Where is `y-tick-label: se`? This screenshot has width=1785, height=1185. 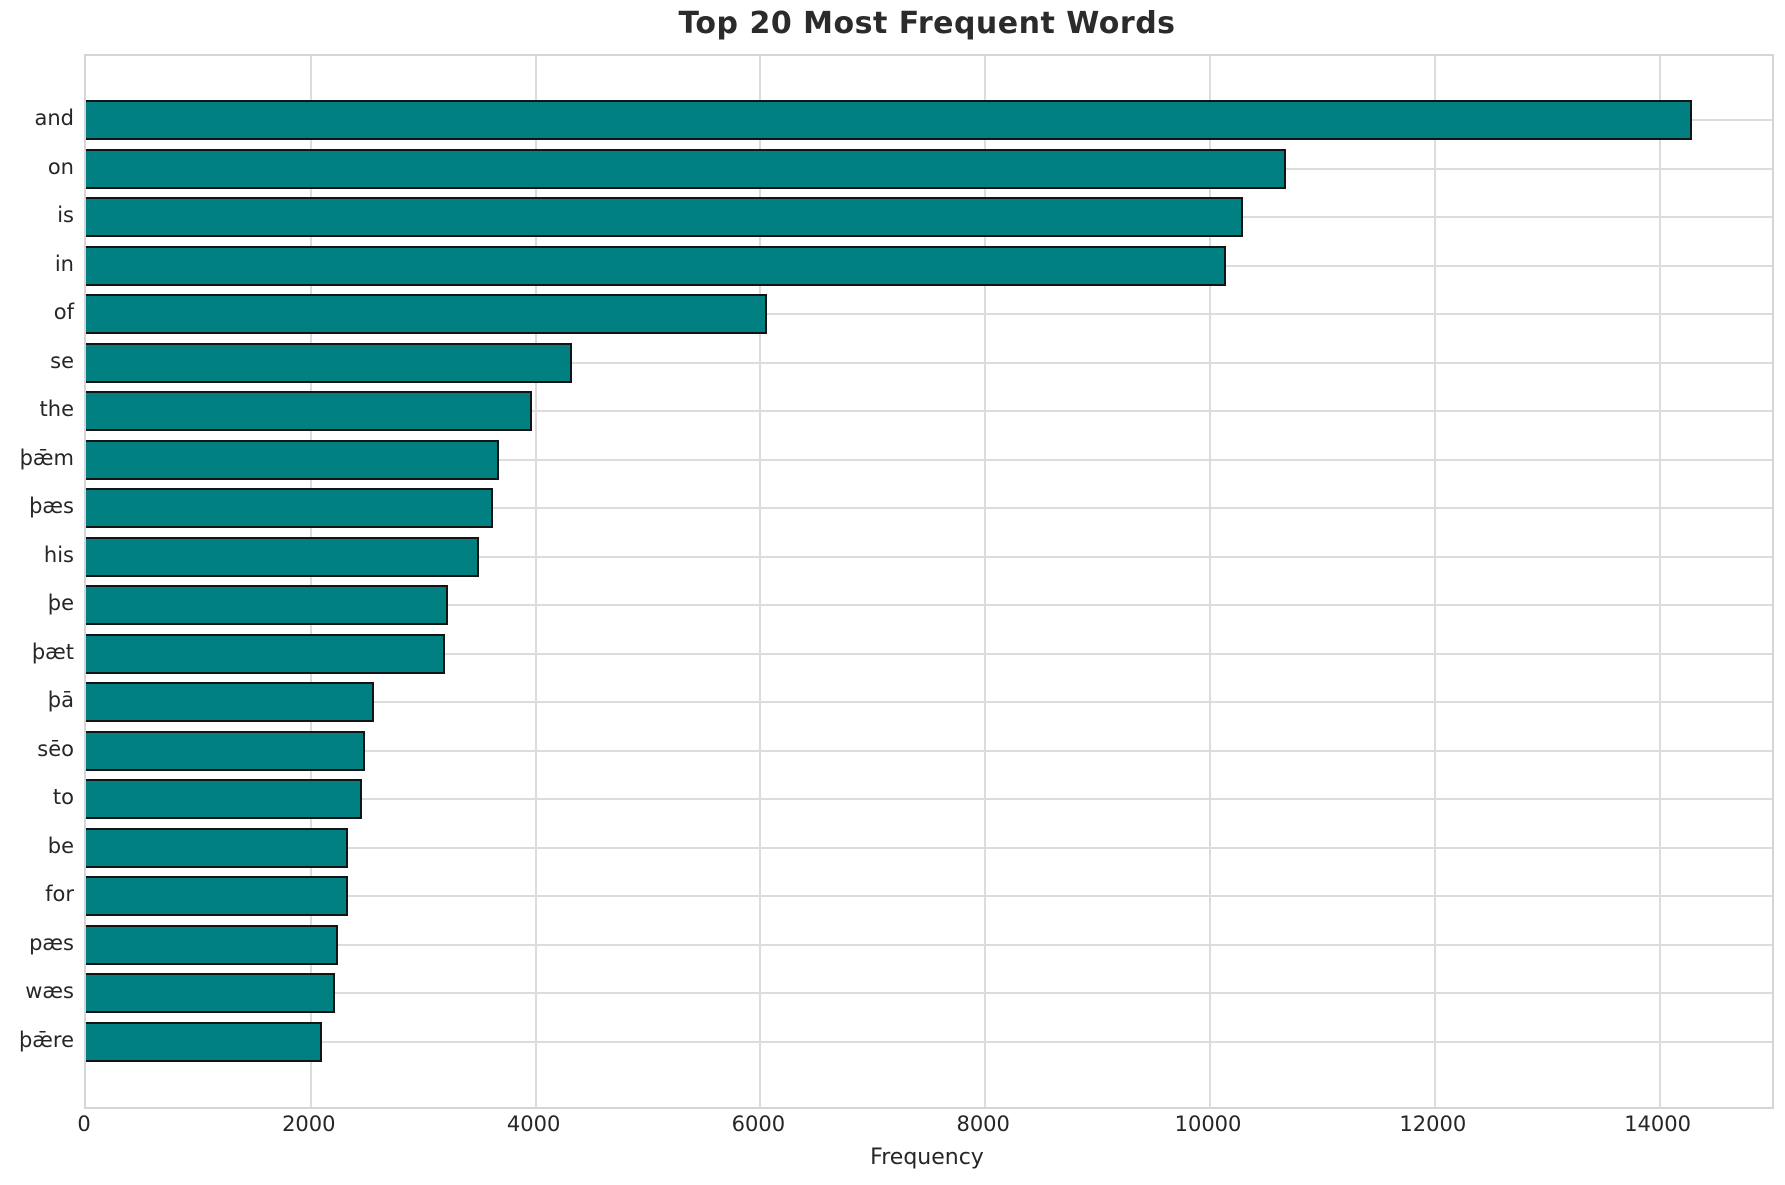
y-tick-label: se is located at coordinates (62, 360).